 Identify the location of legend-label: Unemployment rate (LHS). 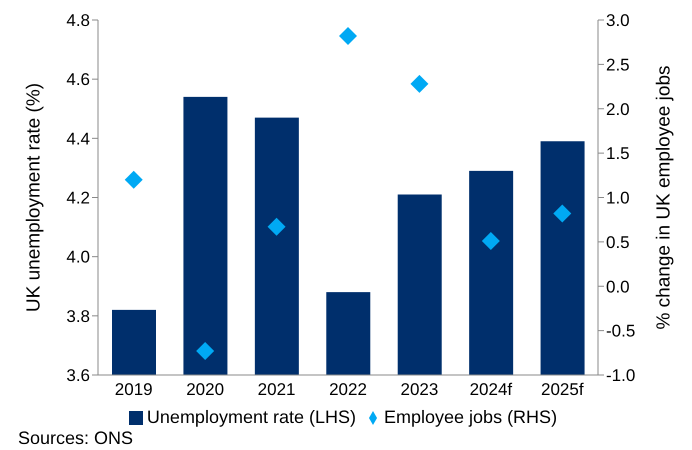
(251, 417).